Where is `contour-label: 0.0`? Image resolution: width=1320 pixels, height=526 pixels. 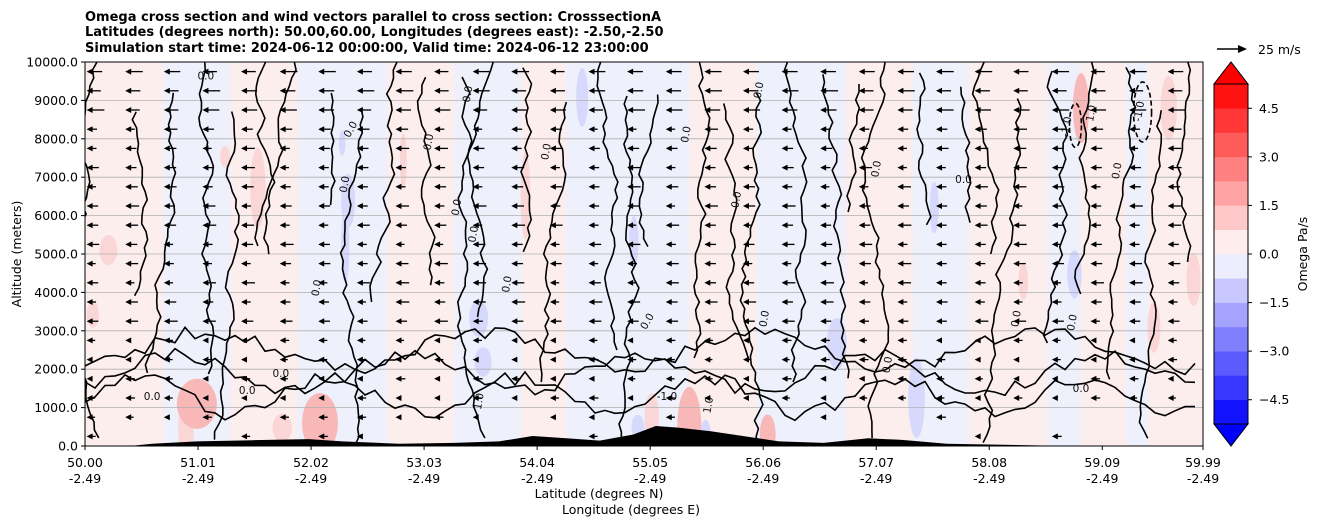 contour-label: 0.0 is located at coordinates (429, 142).